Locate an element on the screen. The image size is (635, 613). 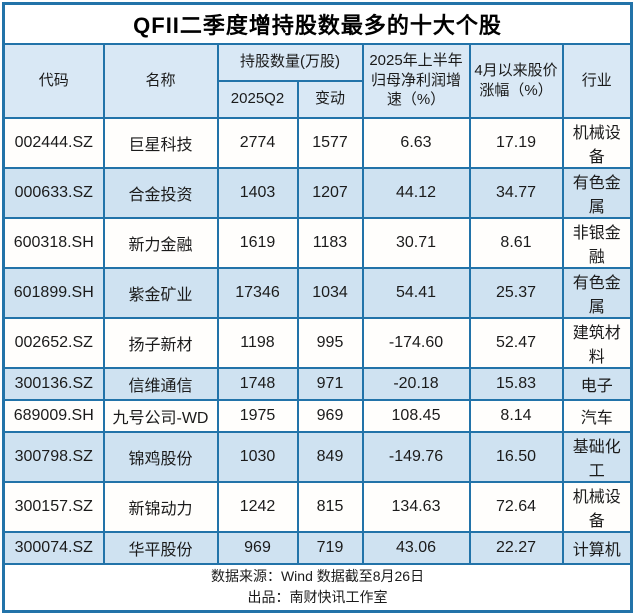
cell-price-change: 8.14 is located at coordinates (516, 415).